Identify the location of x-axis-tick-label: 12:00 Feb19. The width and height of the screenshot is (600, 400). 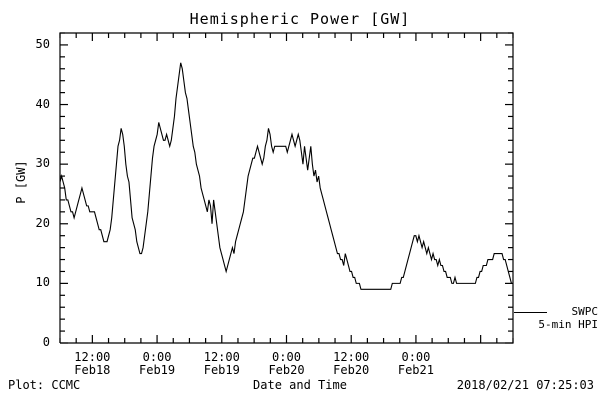
(222, 364).